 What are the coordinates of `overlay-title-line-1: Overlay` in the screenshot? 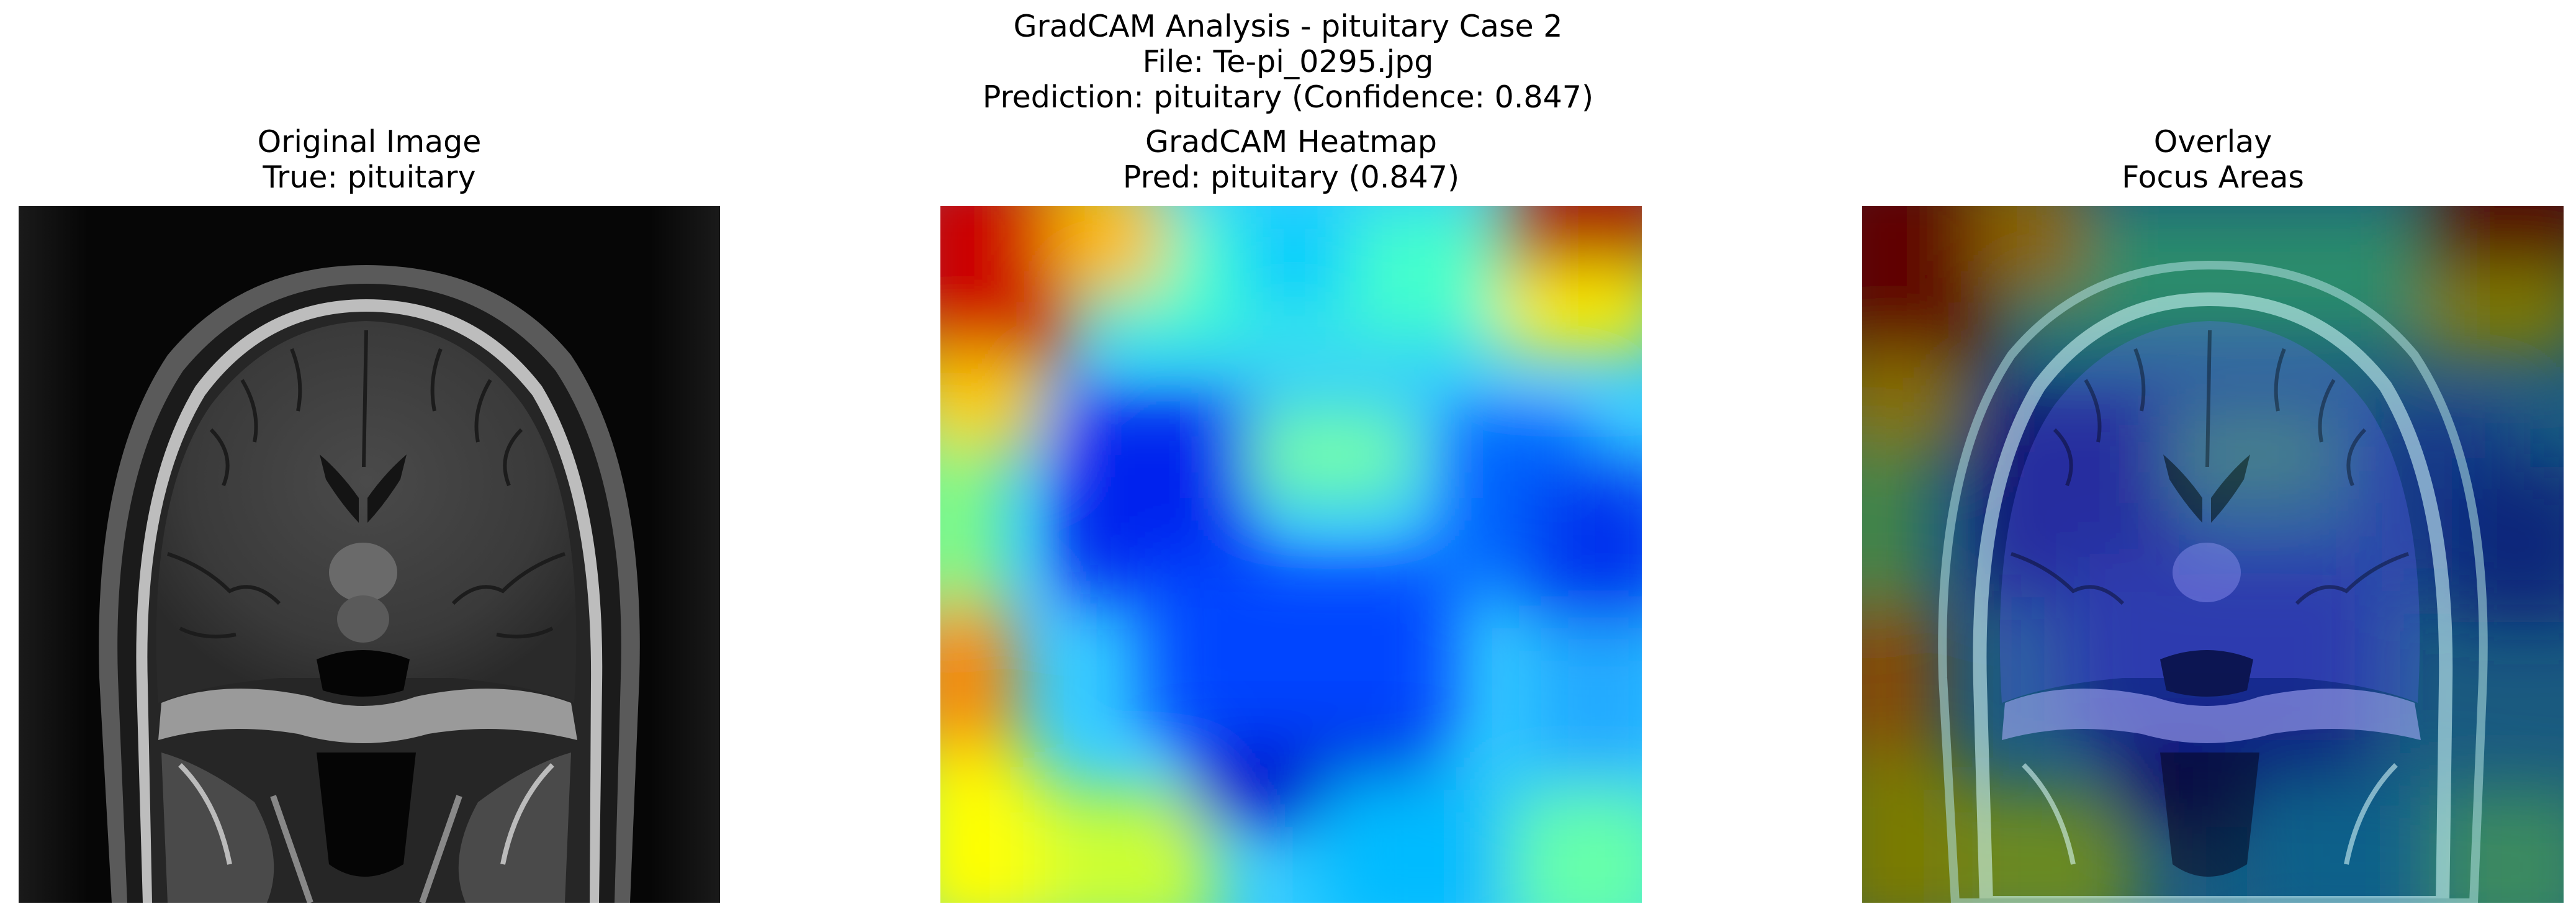 It's located at (2212, 142).